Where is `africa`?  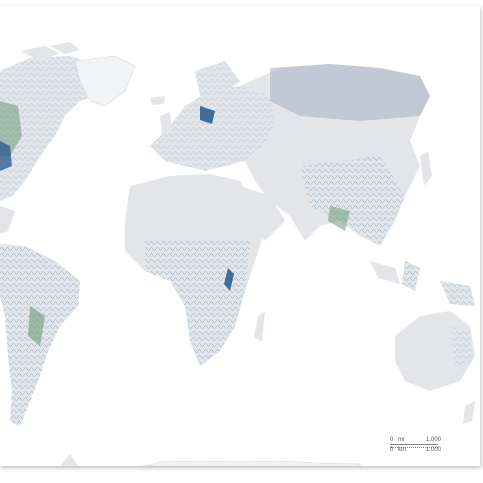
africa is located at coordinates (195, 270).